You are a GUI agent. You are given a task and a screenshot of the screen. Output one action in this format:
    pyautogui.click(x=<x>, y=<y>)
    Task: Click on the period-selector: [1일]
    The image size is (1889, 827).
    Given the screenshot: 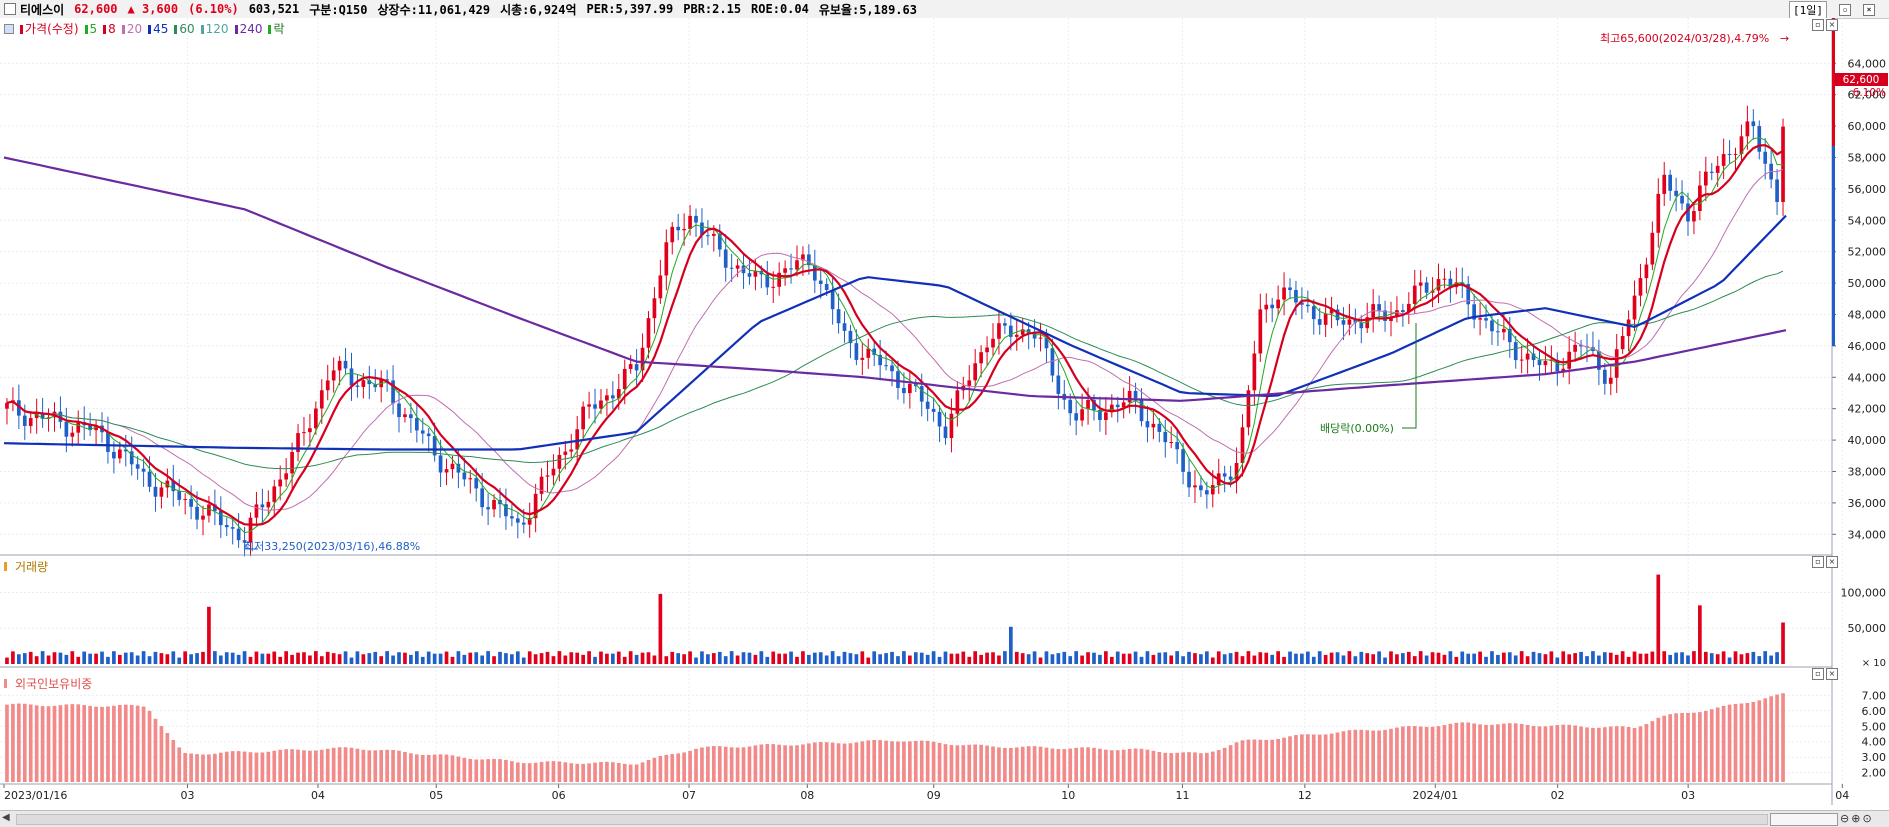 What is the action you would take?
    pyautogui.click(x=1808, y=10)
    